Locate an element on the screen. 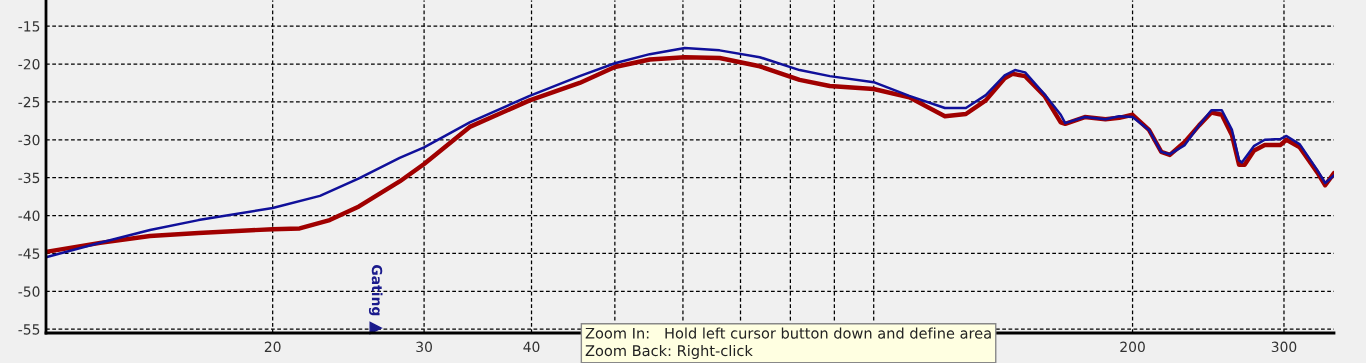 This screenshot has height=363, width=1366. y-tick-label: -35 is located at coordinates (29, 178).